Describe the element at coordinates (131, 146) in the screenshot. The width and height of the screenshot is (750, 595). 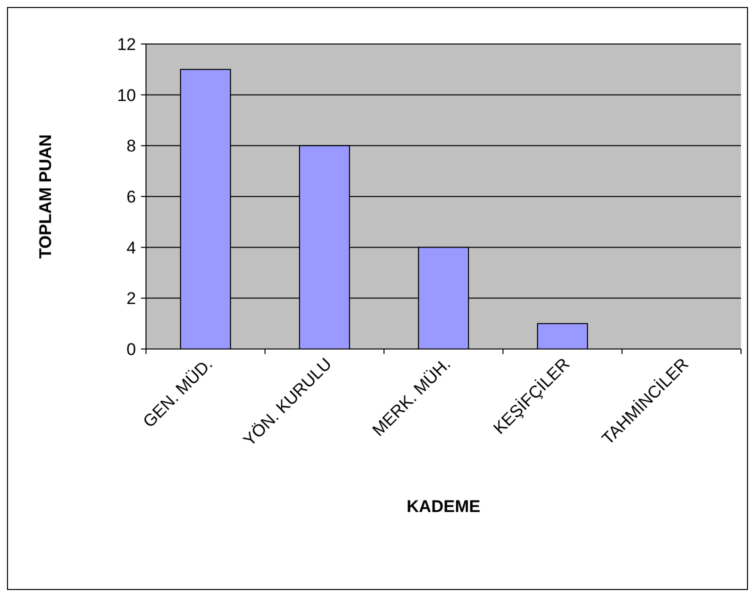
I see `y-tick-label: 8` at that location.